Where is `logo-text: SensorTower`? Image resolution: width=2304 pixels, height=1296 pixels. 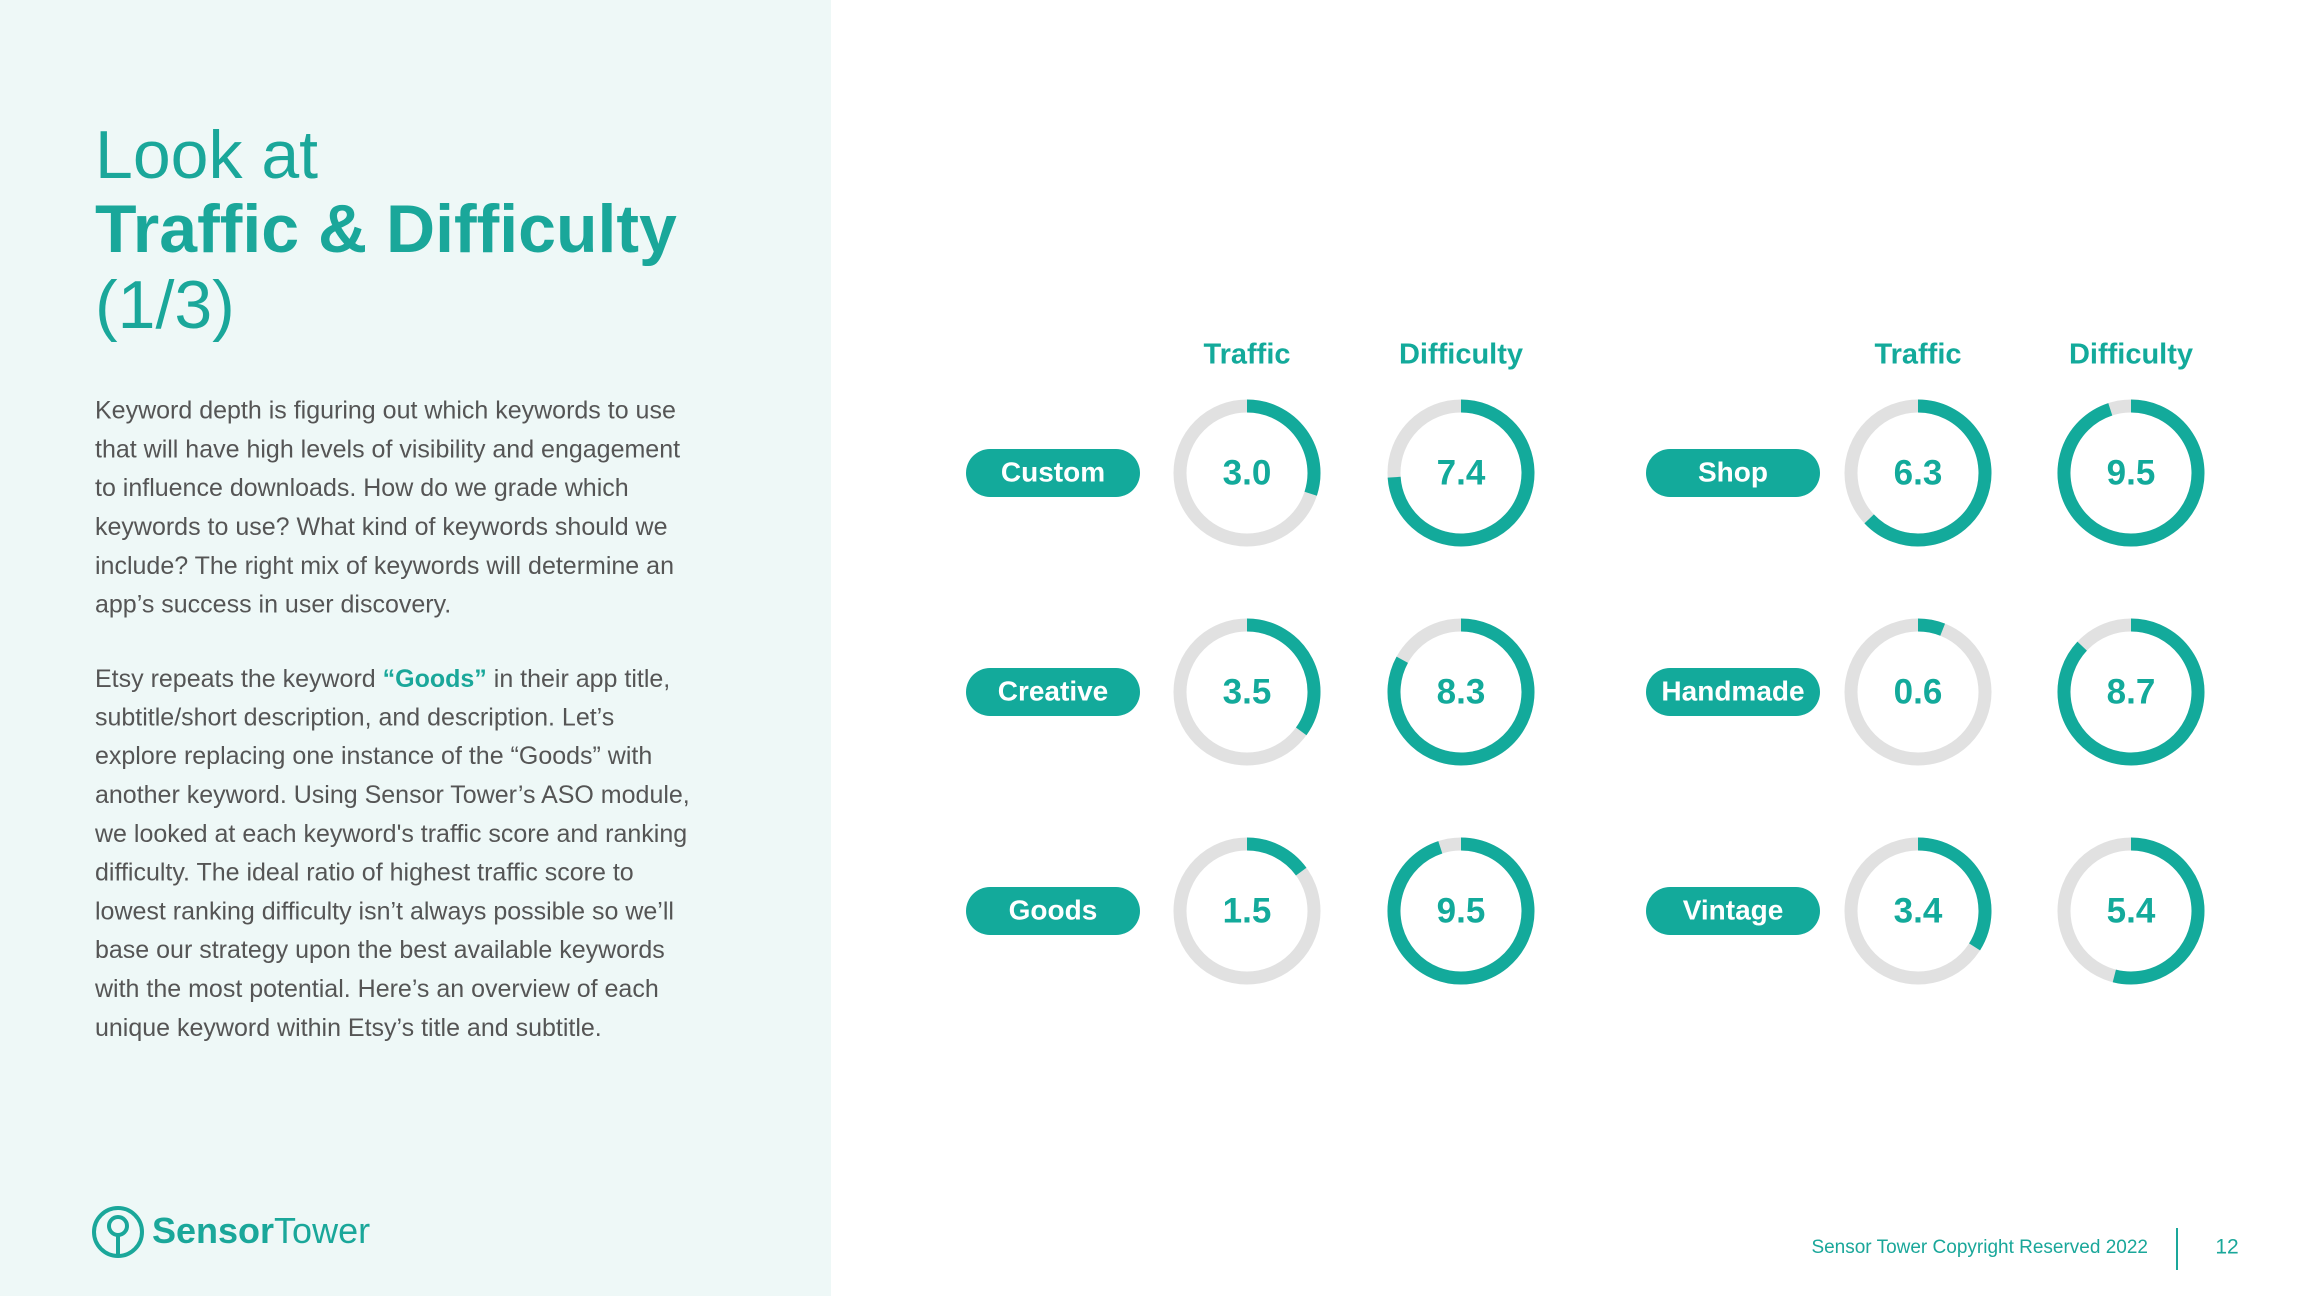 logo-text: SensorTower is located at coordinates (261, 1230).